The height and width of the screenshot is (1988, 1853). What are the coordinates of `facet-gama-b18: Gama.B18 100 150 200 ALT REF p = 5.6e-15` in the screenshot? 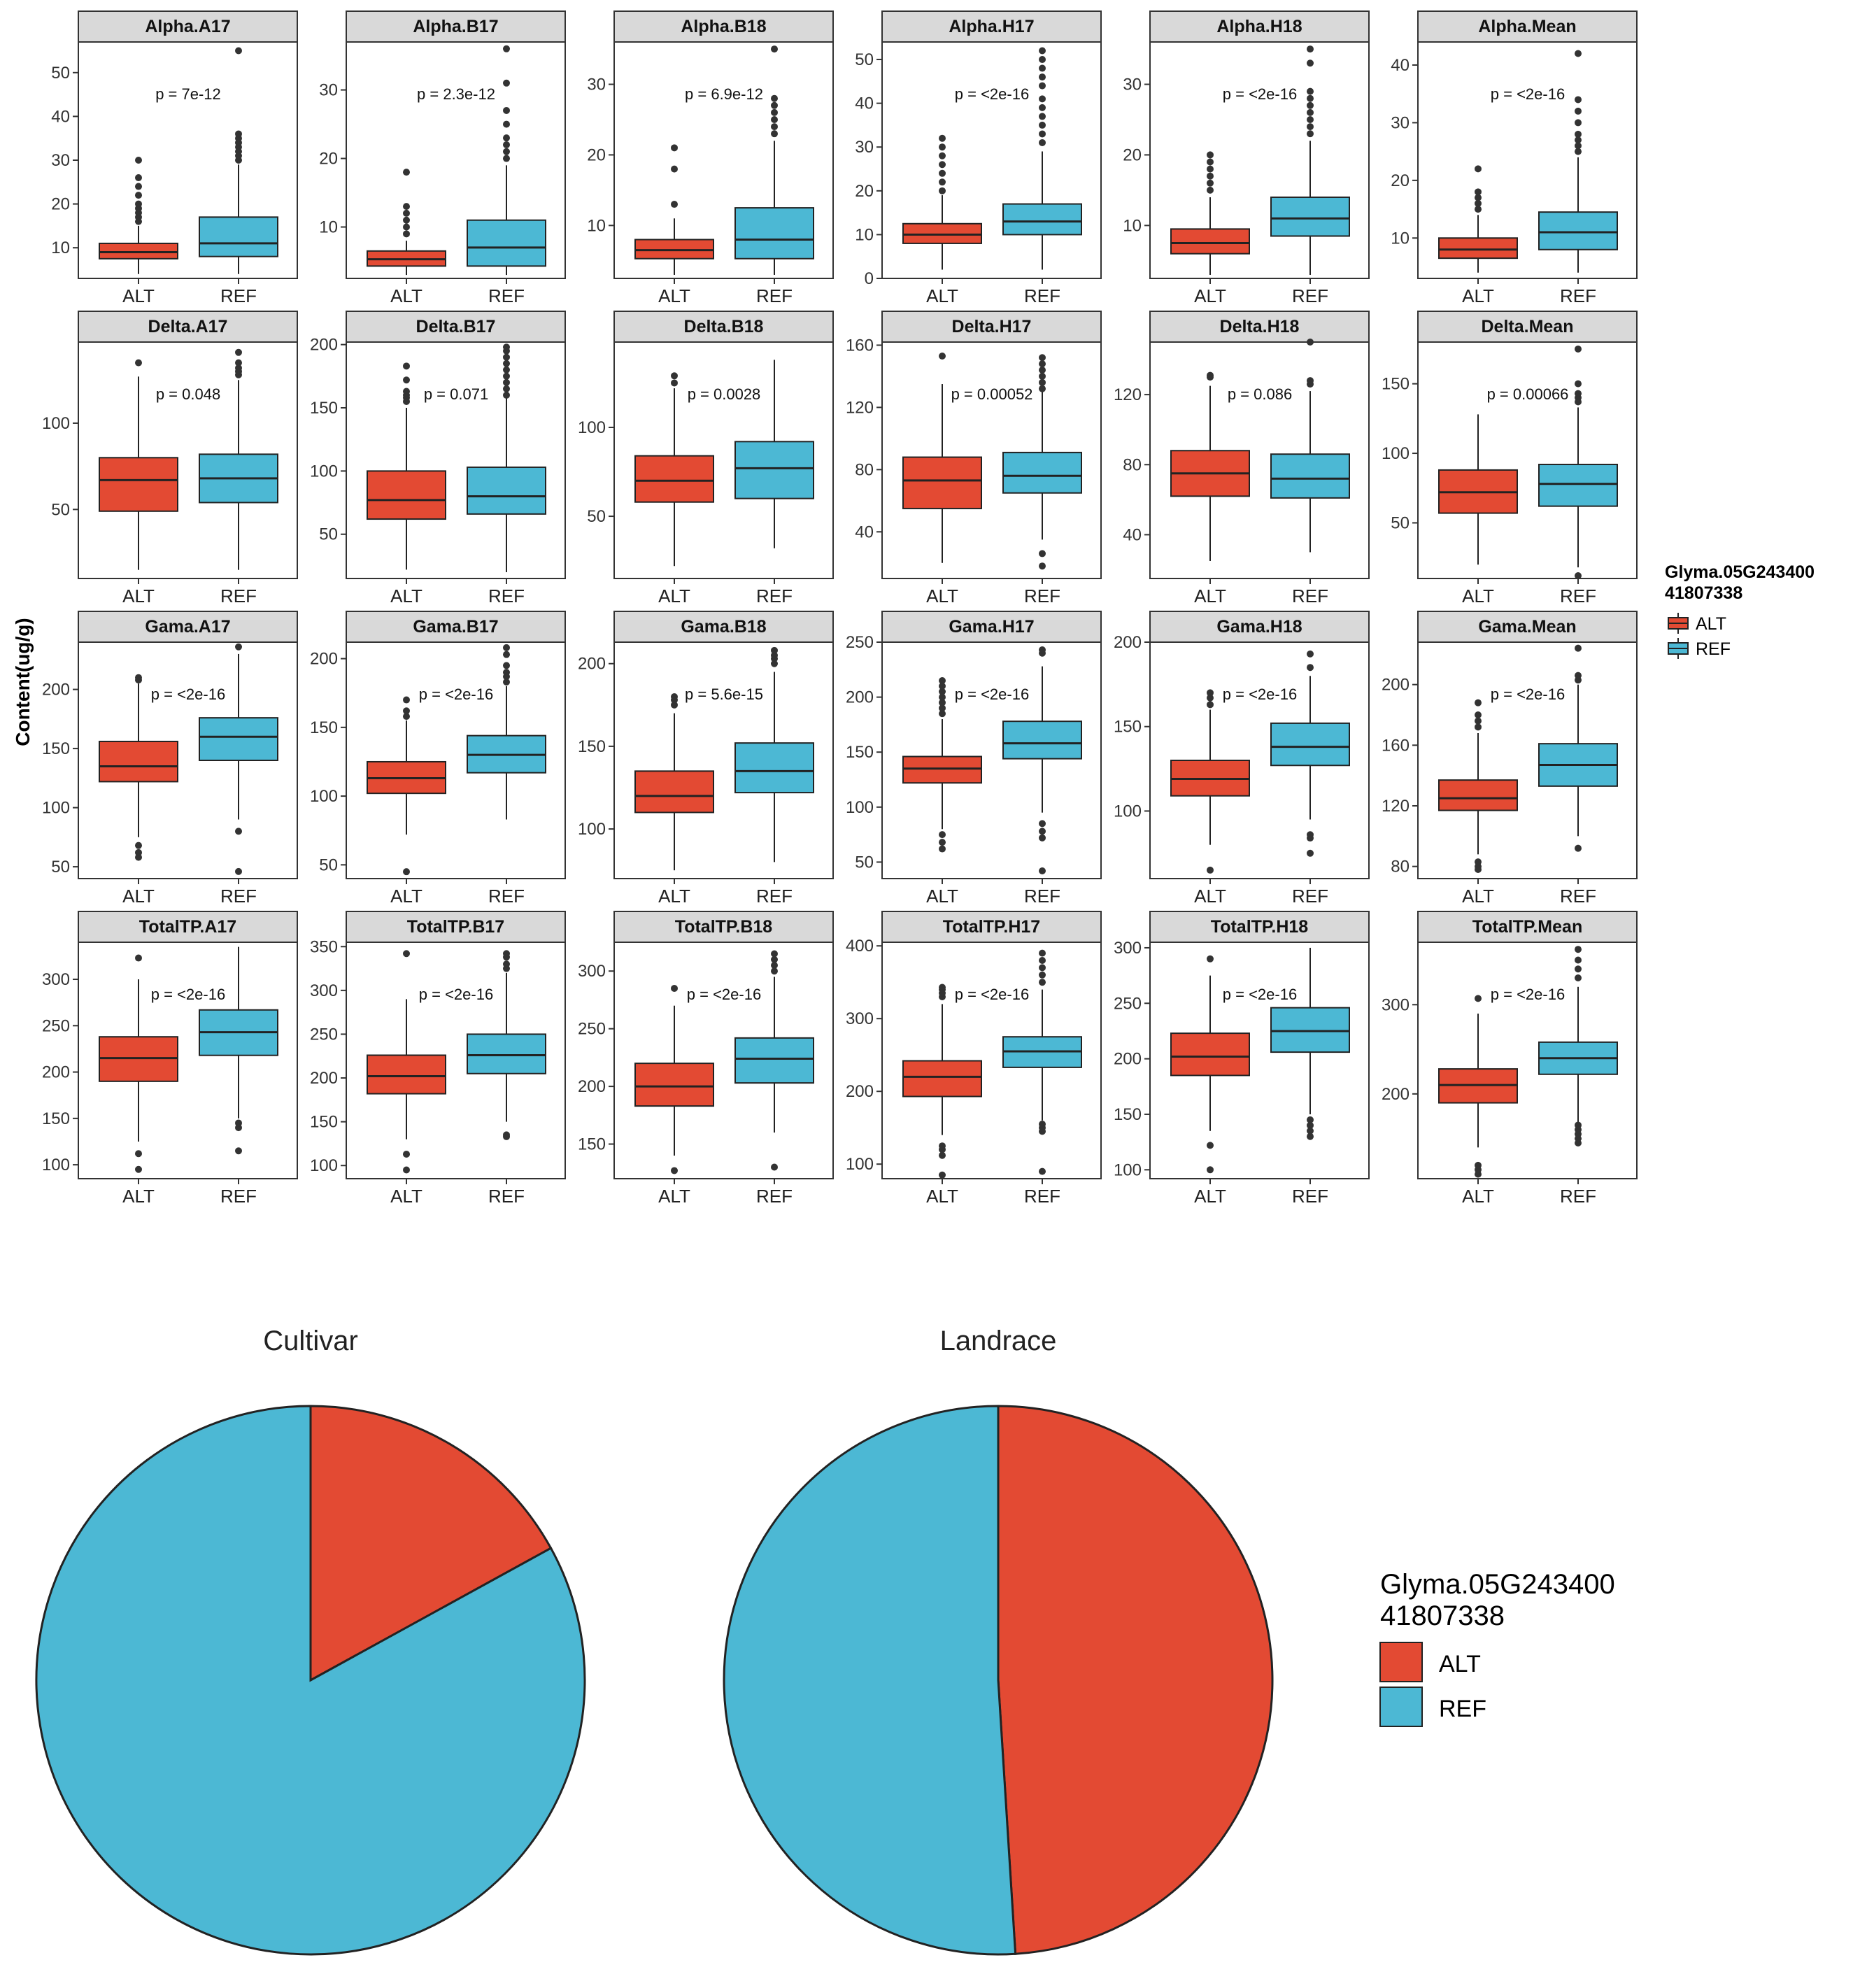 It's located at (706, 759).